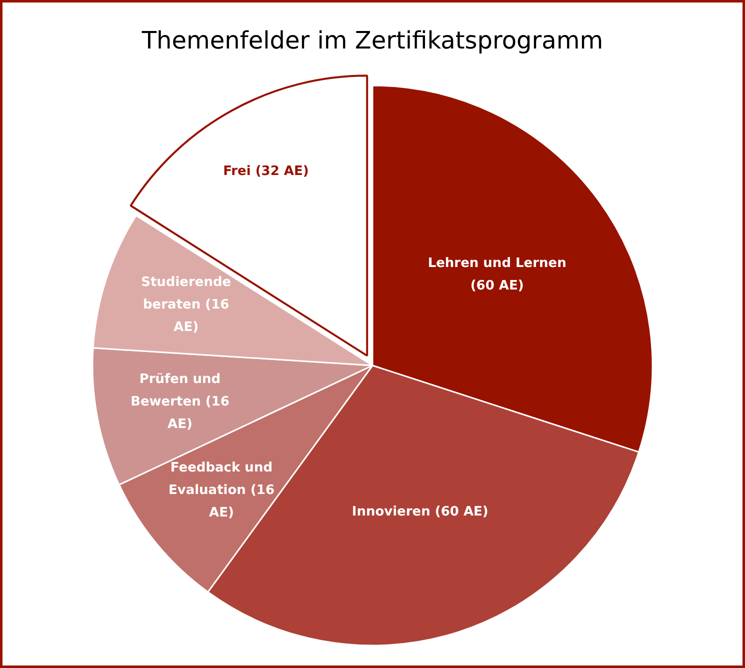 The height and width of the screenshot is (668, 745). What do you see at coordinates (221, 490) in the screenshot?
I see `slice-label: Feedback und Evaluation (16 AE)` at bounding box center [221, 490].